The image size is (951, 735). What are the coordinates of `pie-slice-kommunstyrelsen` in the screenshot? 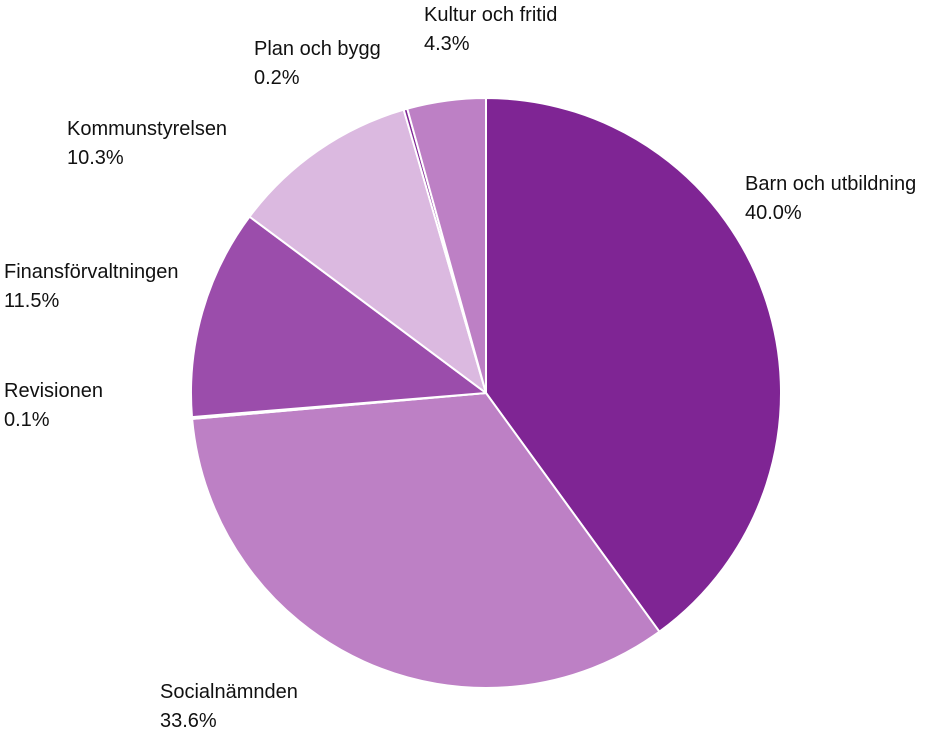 It's located at (367, 251).